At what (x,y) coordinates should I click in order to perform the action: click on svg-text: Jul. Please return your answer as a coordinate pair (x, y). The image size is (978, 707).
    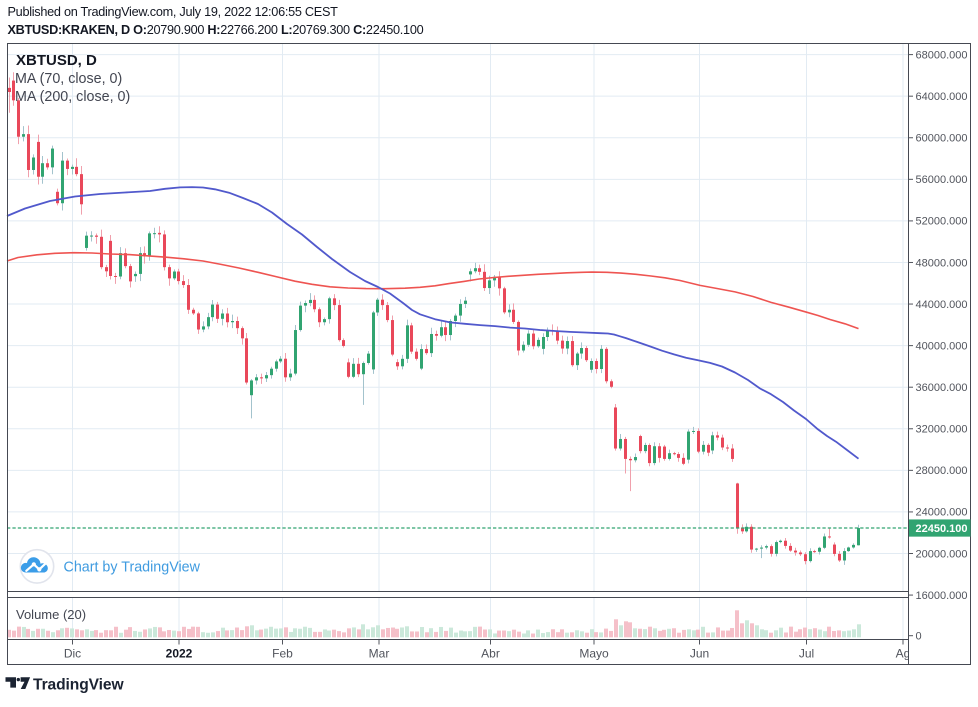
    Looking at the image, I should click on (806, 654).